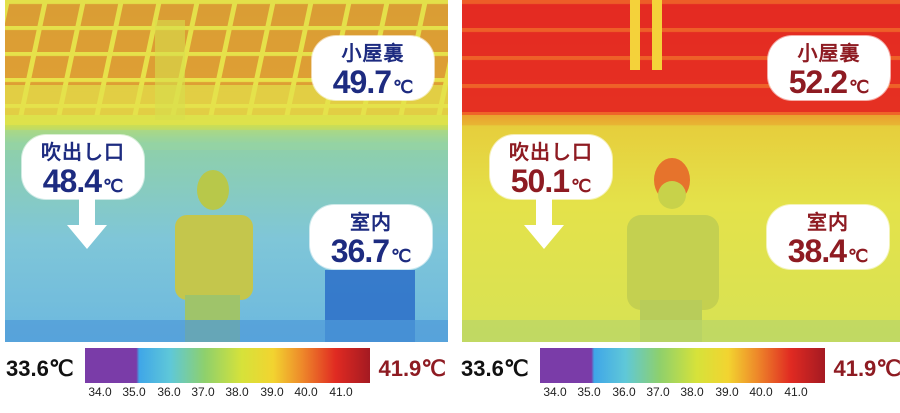 The image size is (900, 413). I want to click on vent-temperature: 48.4 ℃, so click(83, 181).